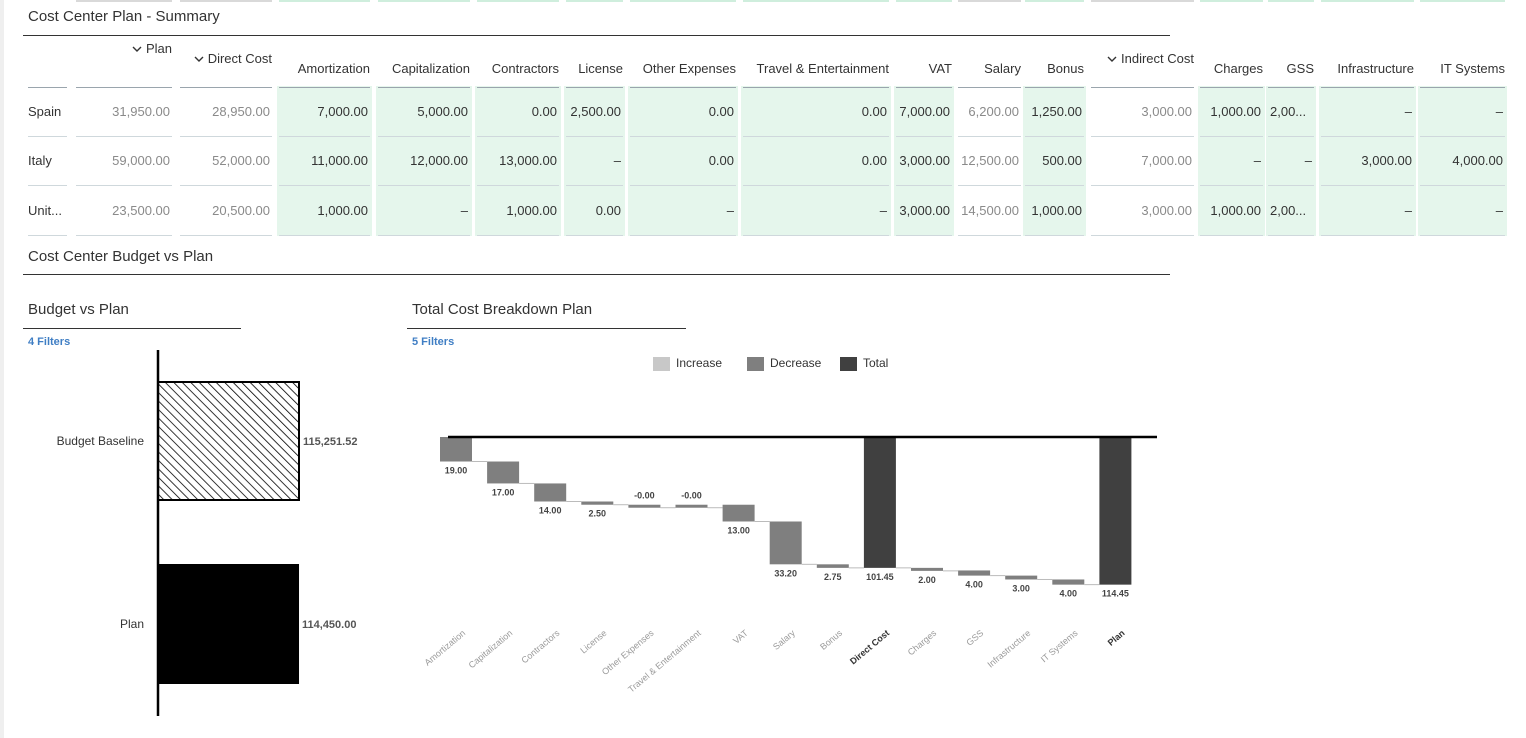 This screenshot has width=1526, height=738. What do you see at coordinates (550, 511) in the screenshot?
I see `waterfall-value-label: 14.00` at bounding box center [550, 511].